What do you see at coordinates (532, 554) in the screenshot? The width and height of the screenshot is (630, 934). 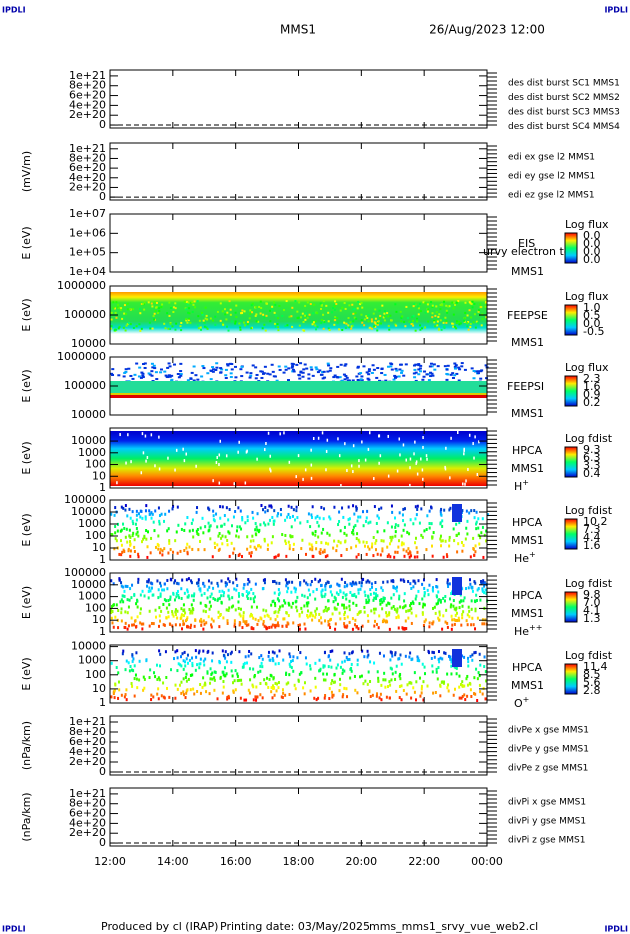 I see `species-charge: +` at bounding box center [532, 554].